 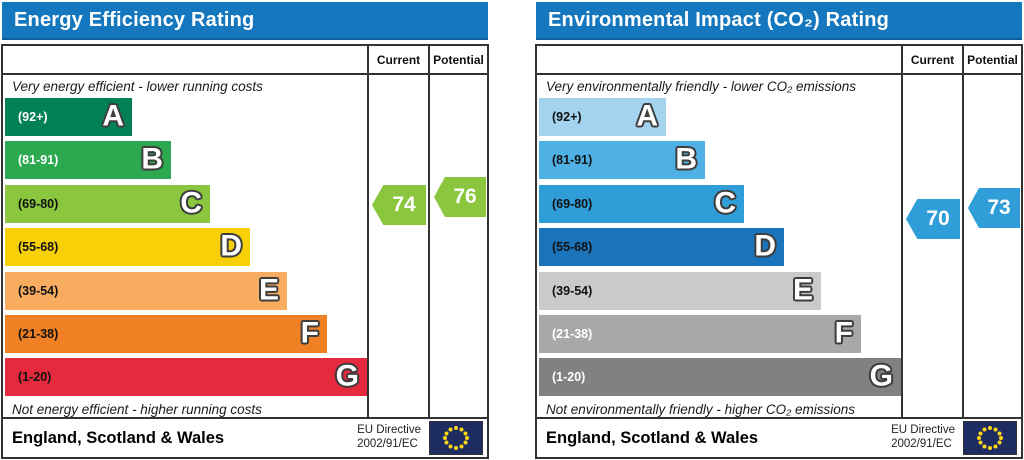 I want to click on energy-title-bar: Energy Efficiency Rating, so click(x=245, y=21).